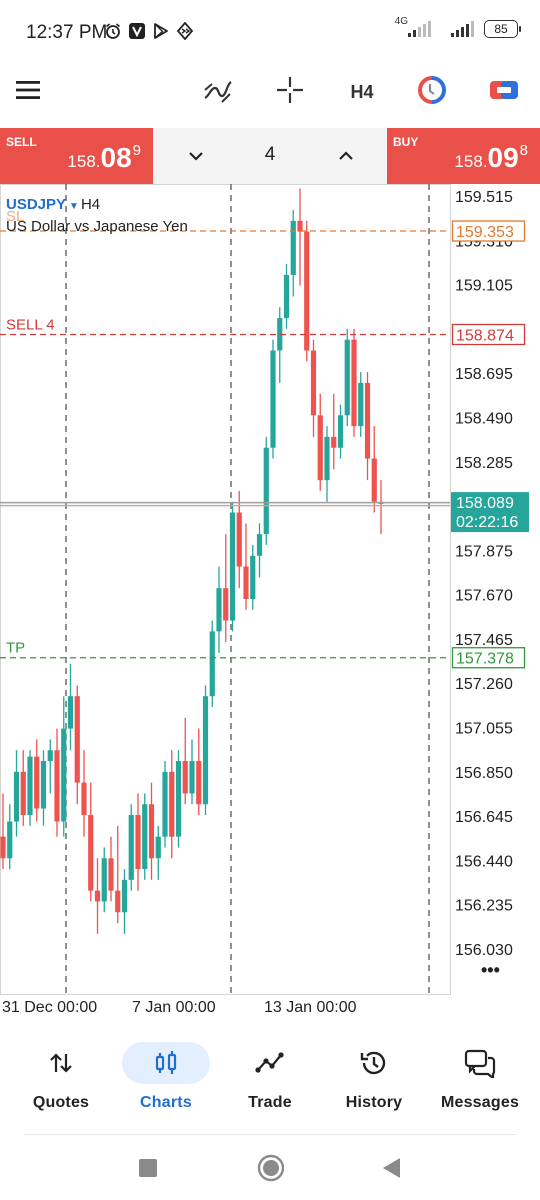  What do you see at coordinates (487, 522) in the screenshot?
I see `bar-countdown-label: 02:22:16` at bounding box center [487, 522].